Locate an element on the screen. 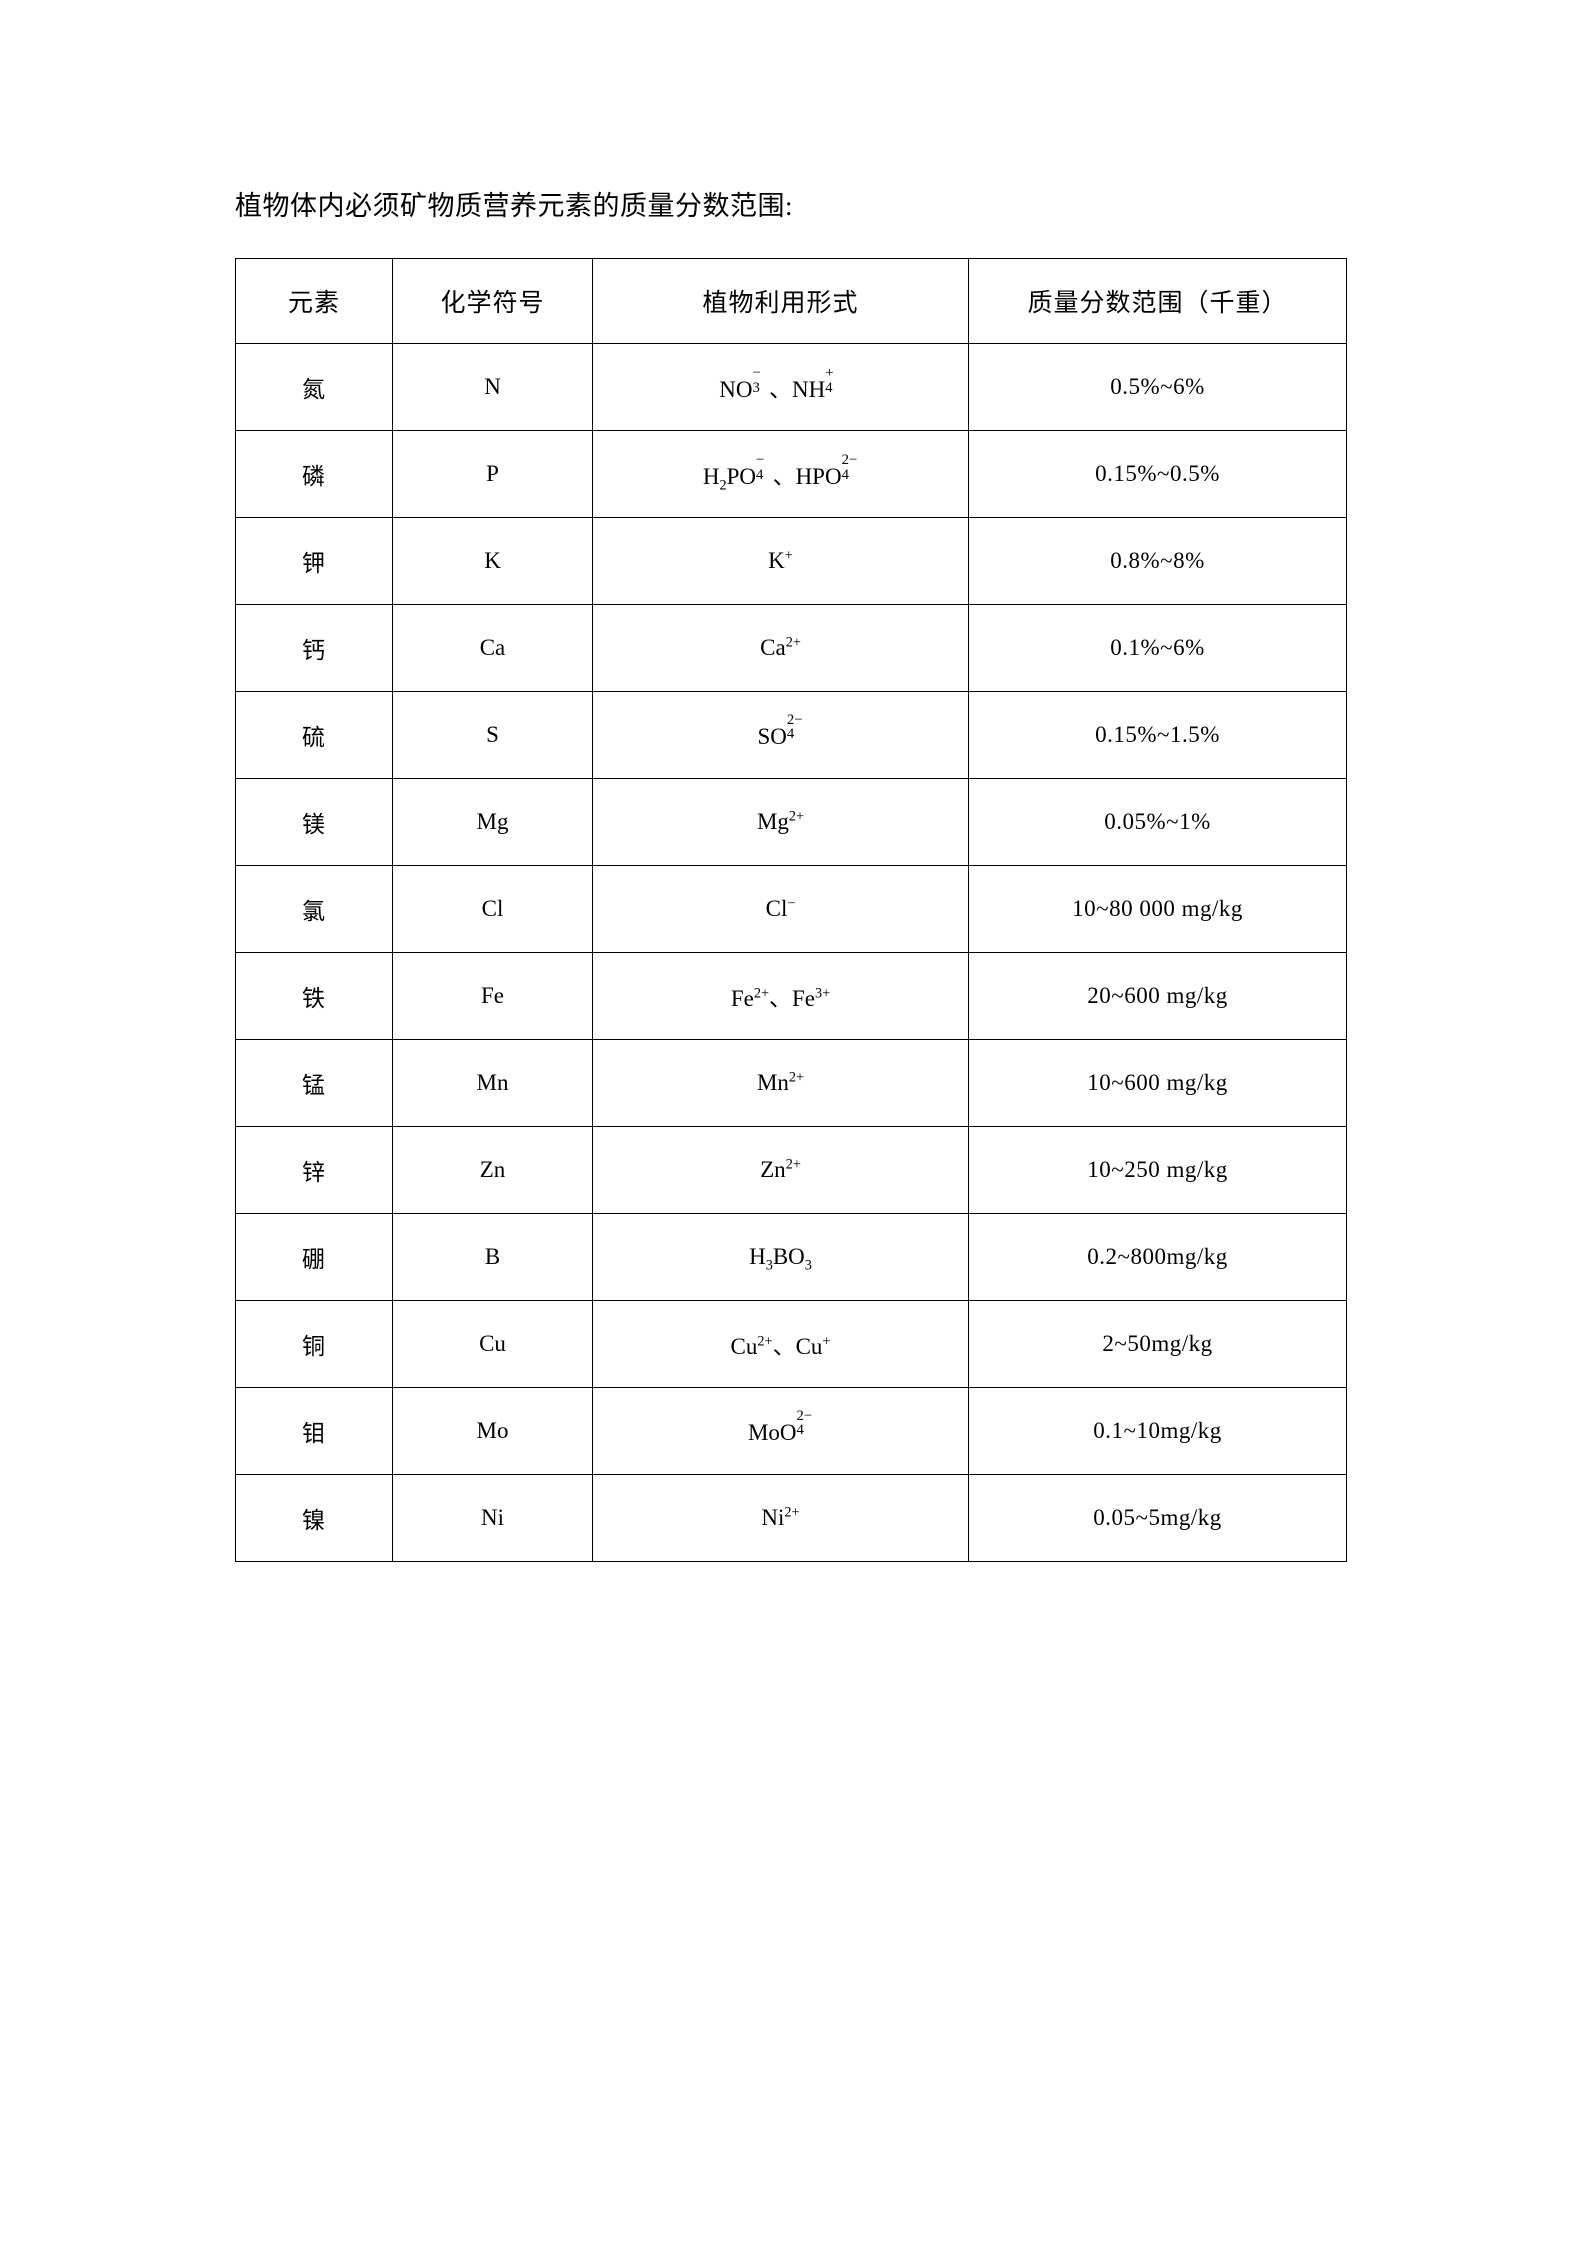 The width and height of the screenshot is (1587, 2245). cell-uptake-form: SO 2− 4 is located at coordinates (780, 735).